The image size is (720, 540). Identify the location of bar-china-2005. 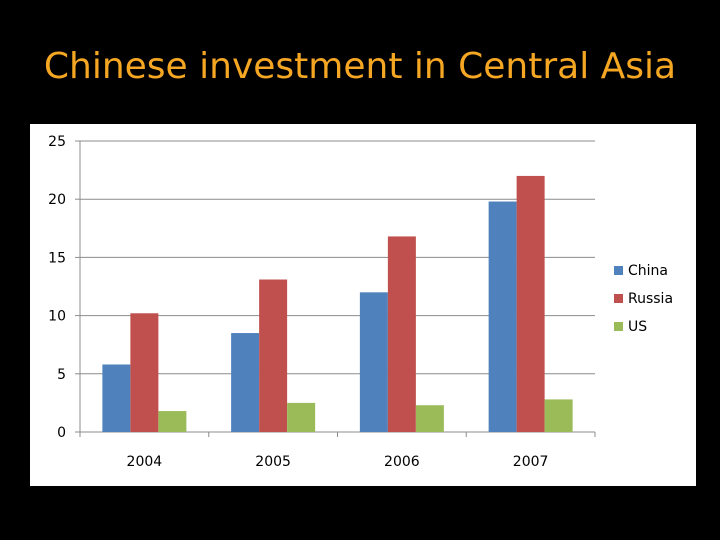
(245, 382).